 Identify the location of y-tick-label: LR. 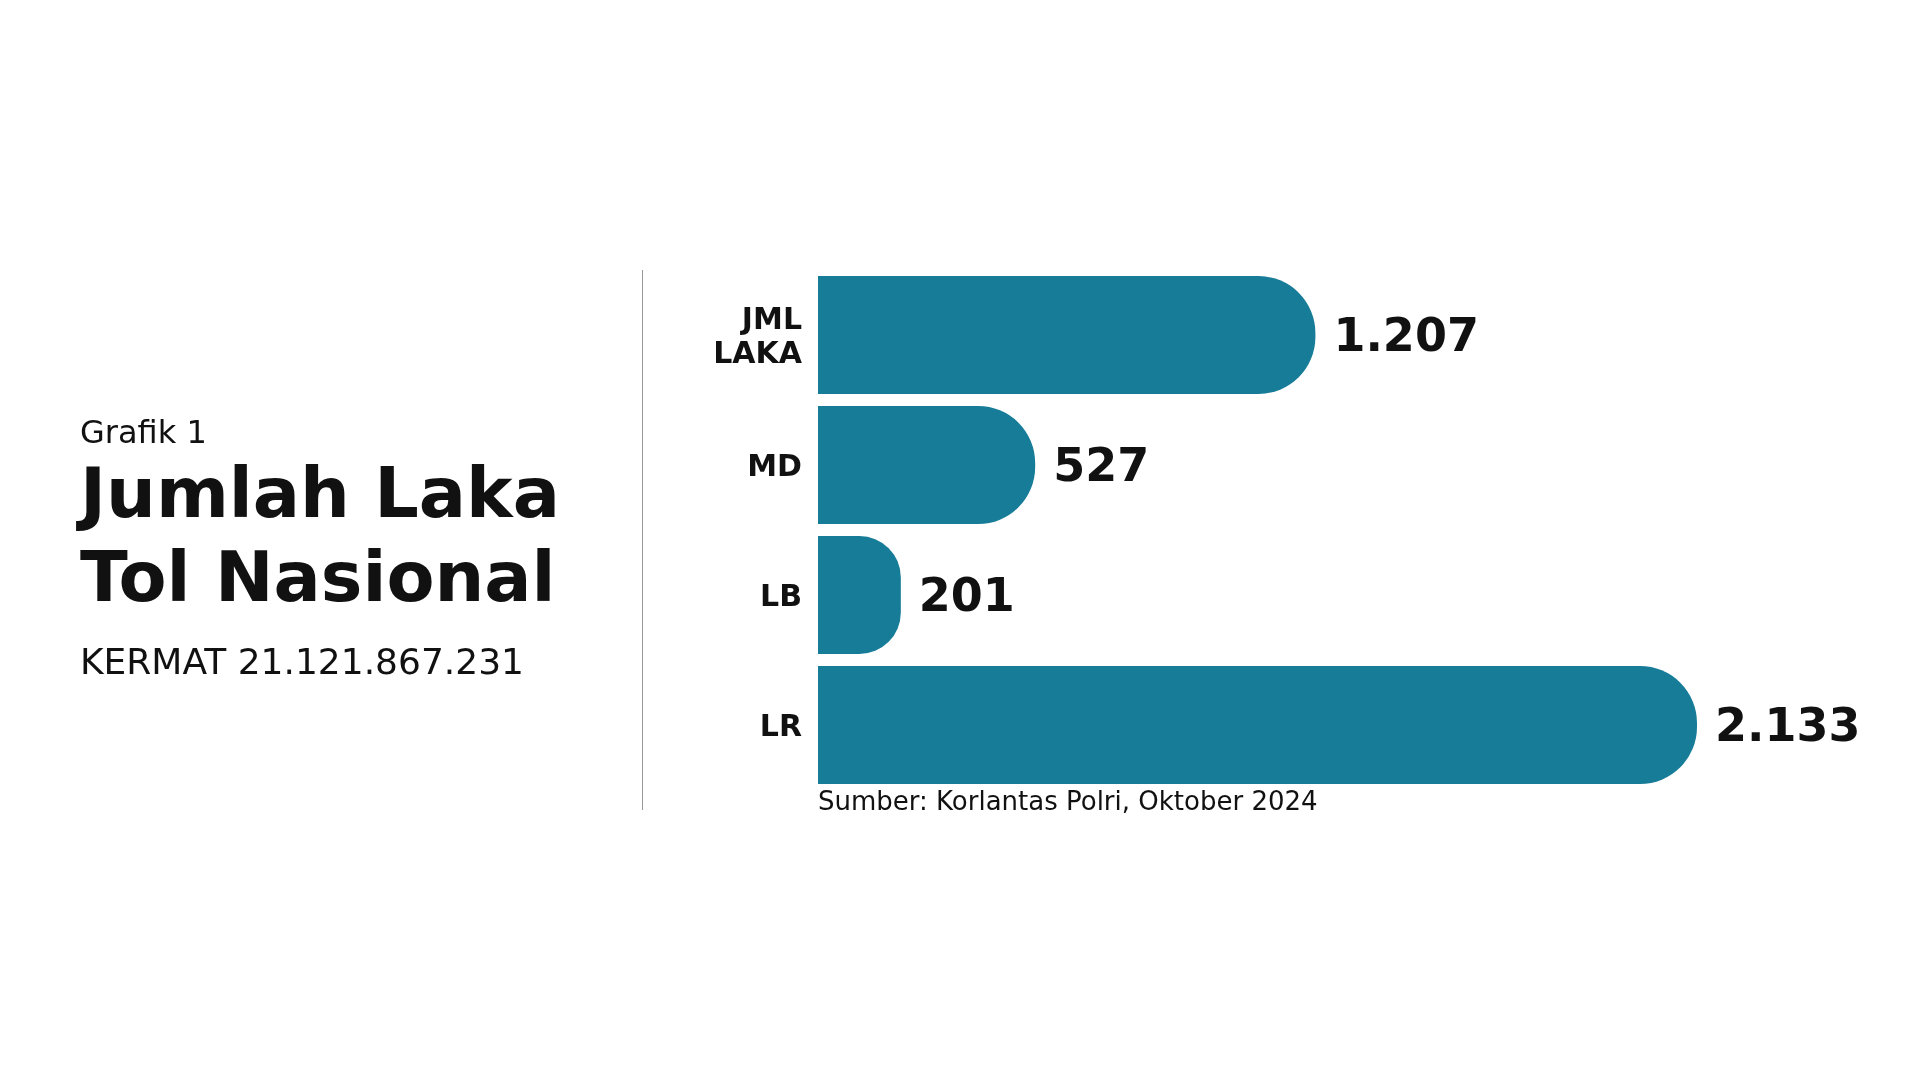
(780, 725).